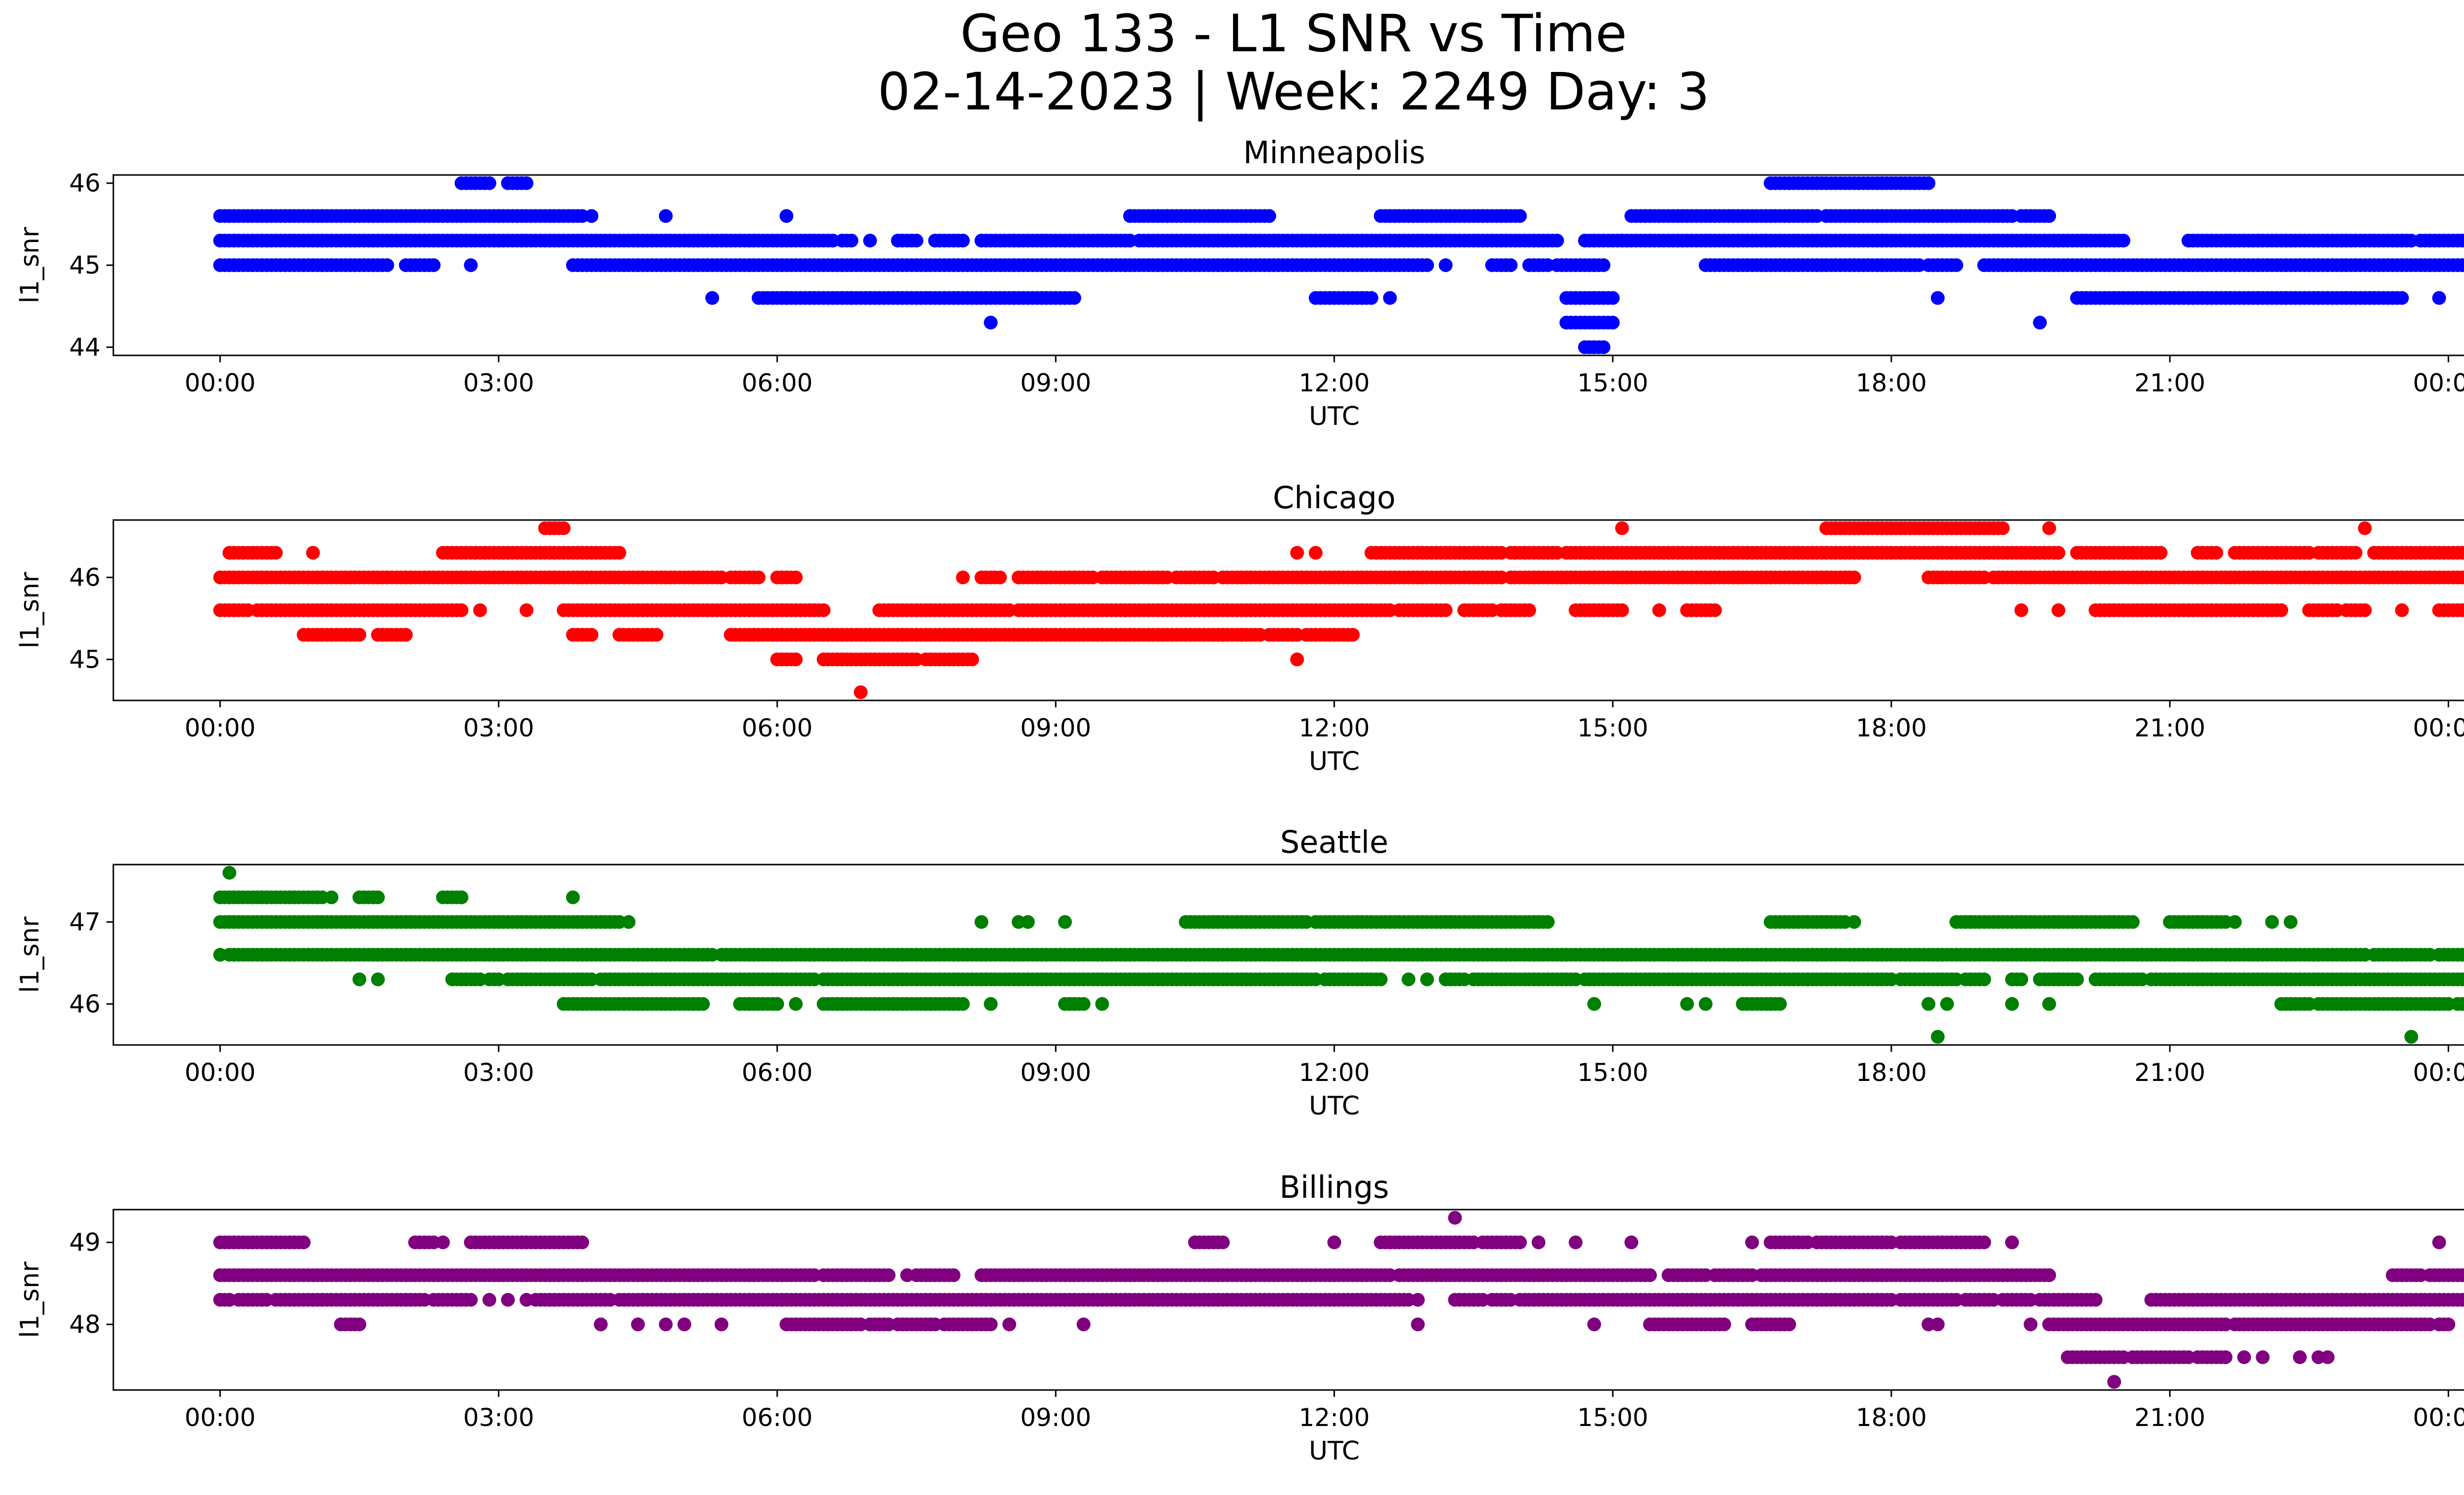 This screenshot has height=1495, width=2464. I want to click on y-tick-label: 47, so click(85, 921).